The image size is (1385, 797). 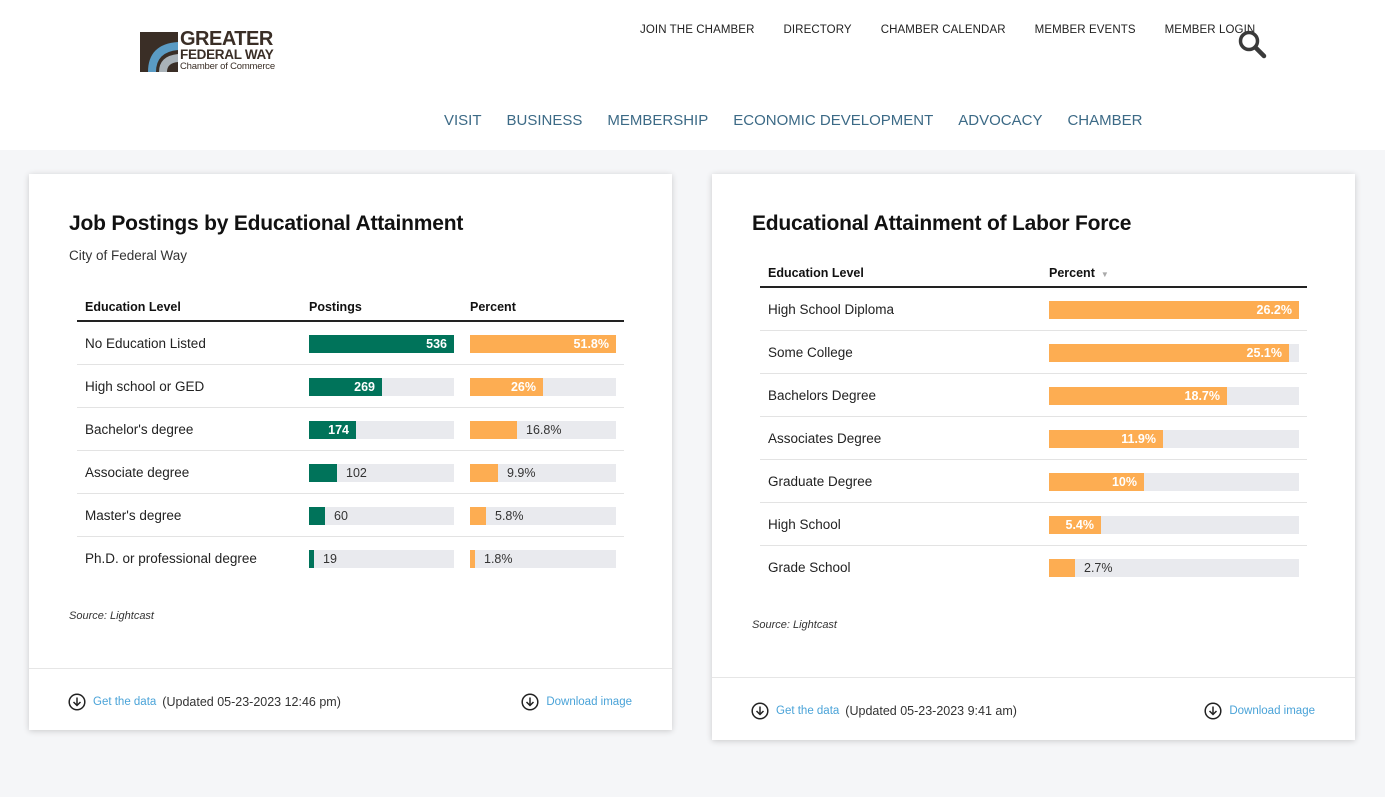 I want to click on nav-chamber-calendar: CHAMBER CALENDAR, so click(x=943, y=30).